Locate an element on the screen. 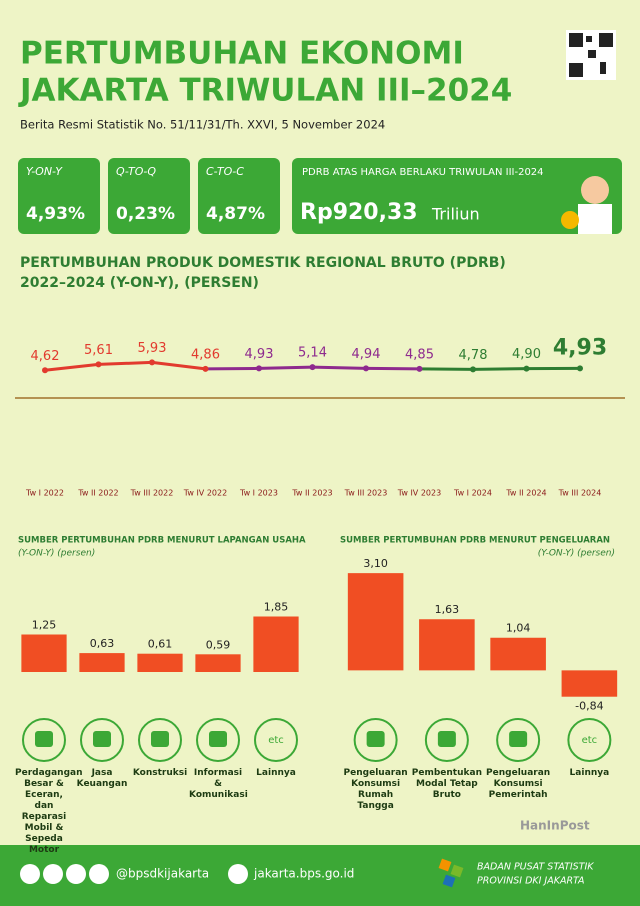 The width and height of the screenshot is (640, 906). qr-code is located at coordinates (591, 55).